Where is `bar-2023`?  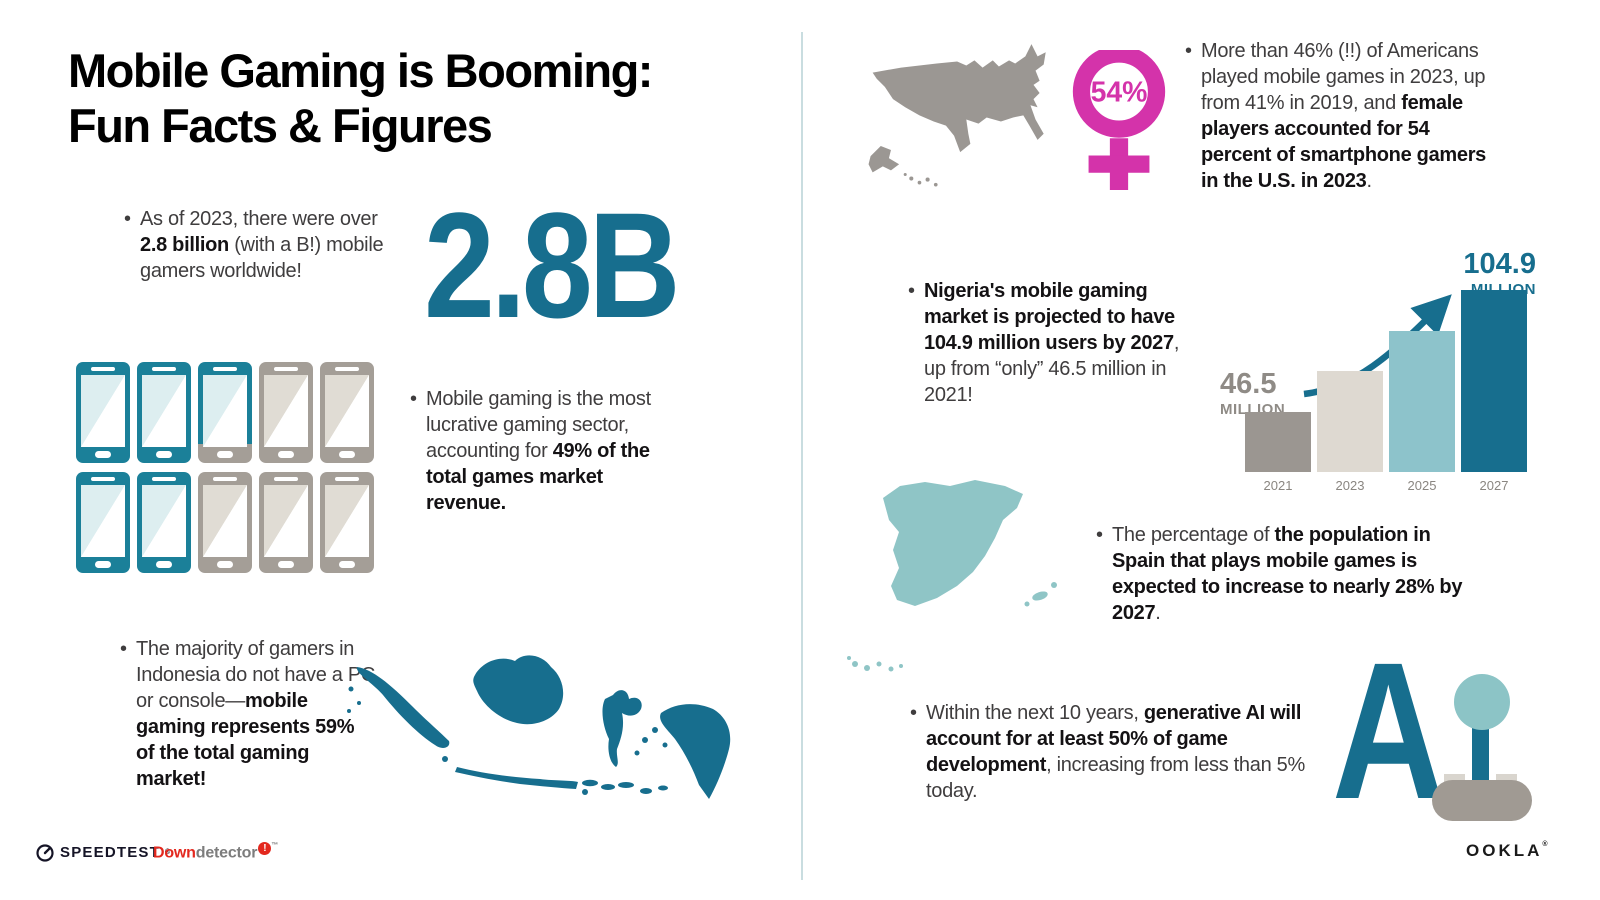 bar-2023 is located at coordinates (1350, 421).